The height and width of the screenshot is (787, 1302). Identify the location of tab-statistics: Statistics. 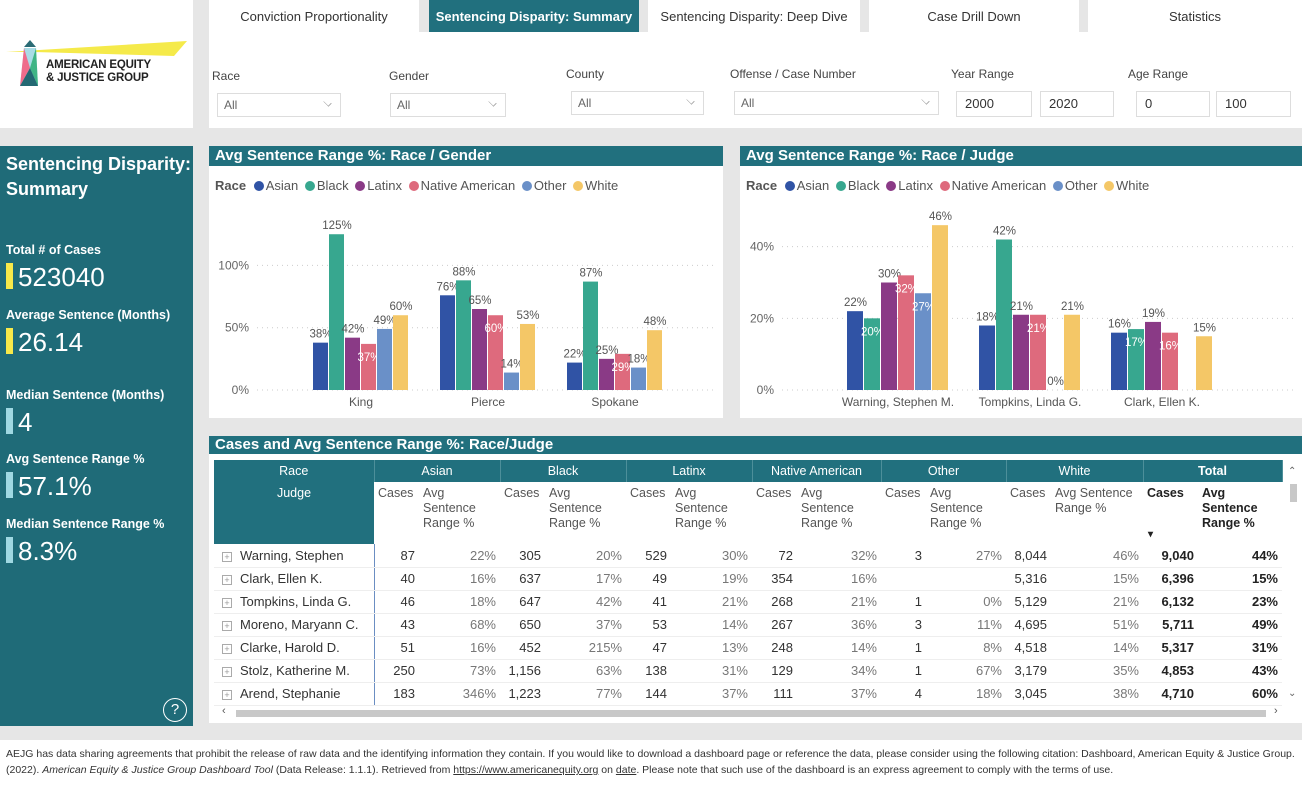
(1195, 16).